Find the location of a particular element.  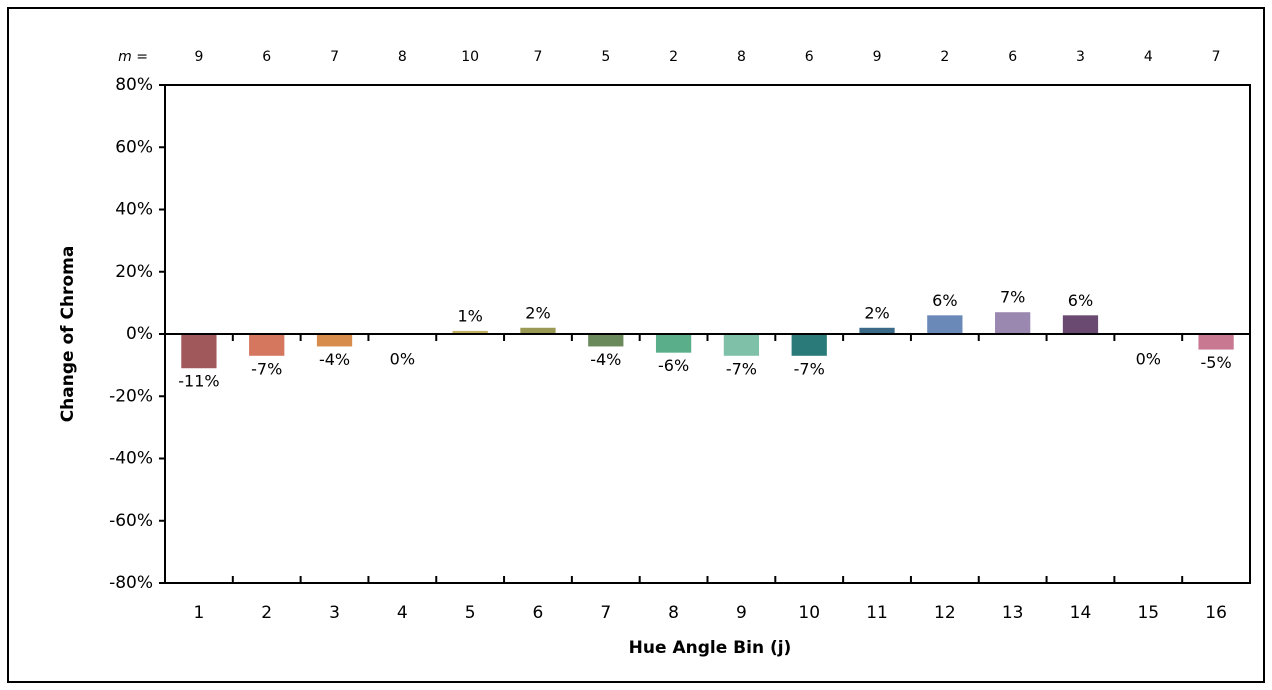

x-tick-label: 4 is located at coordinates (402, 613).